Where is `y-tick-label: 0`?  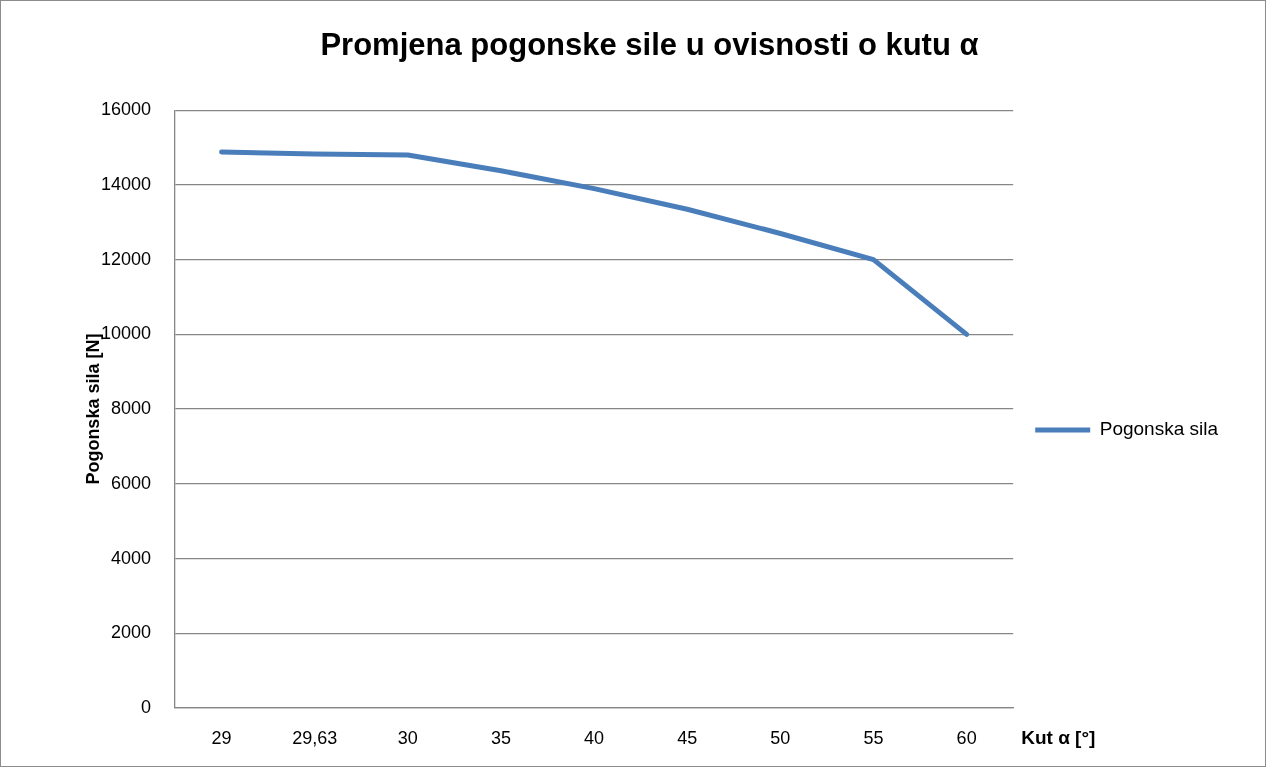 y-tick-label: 0 is located at coordinates (145, 706).